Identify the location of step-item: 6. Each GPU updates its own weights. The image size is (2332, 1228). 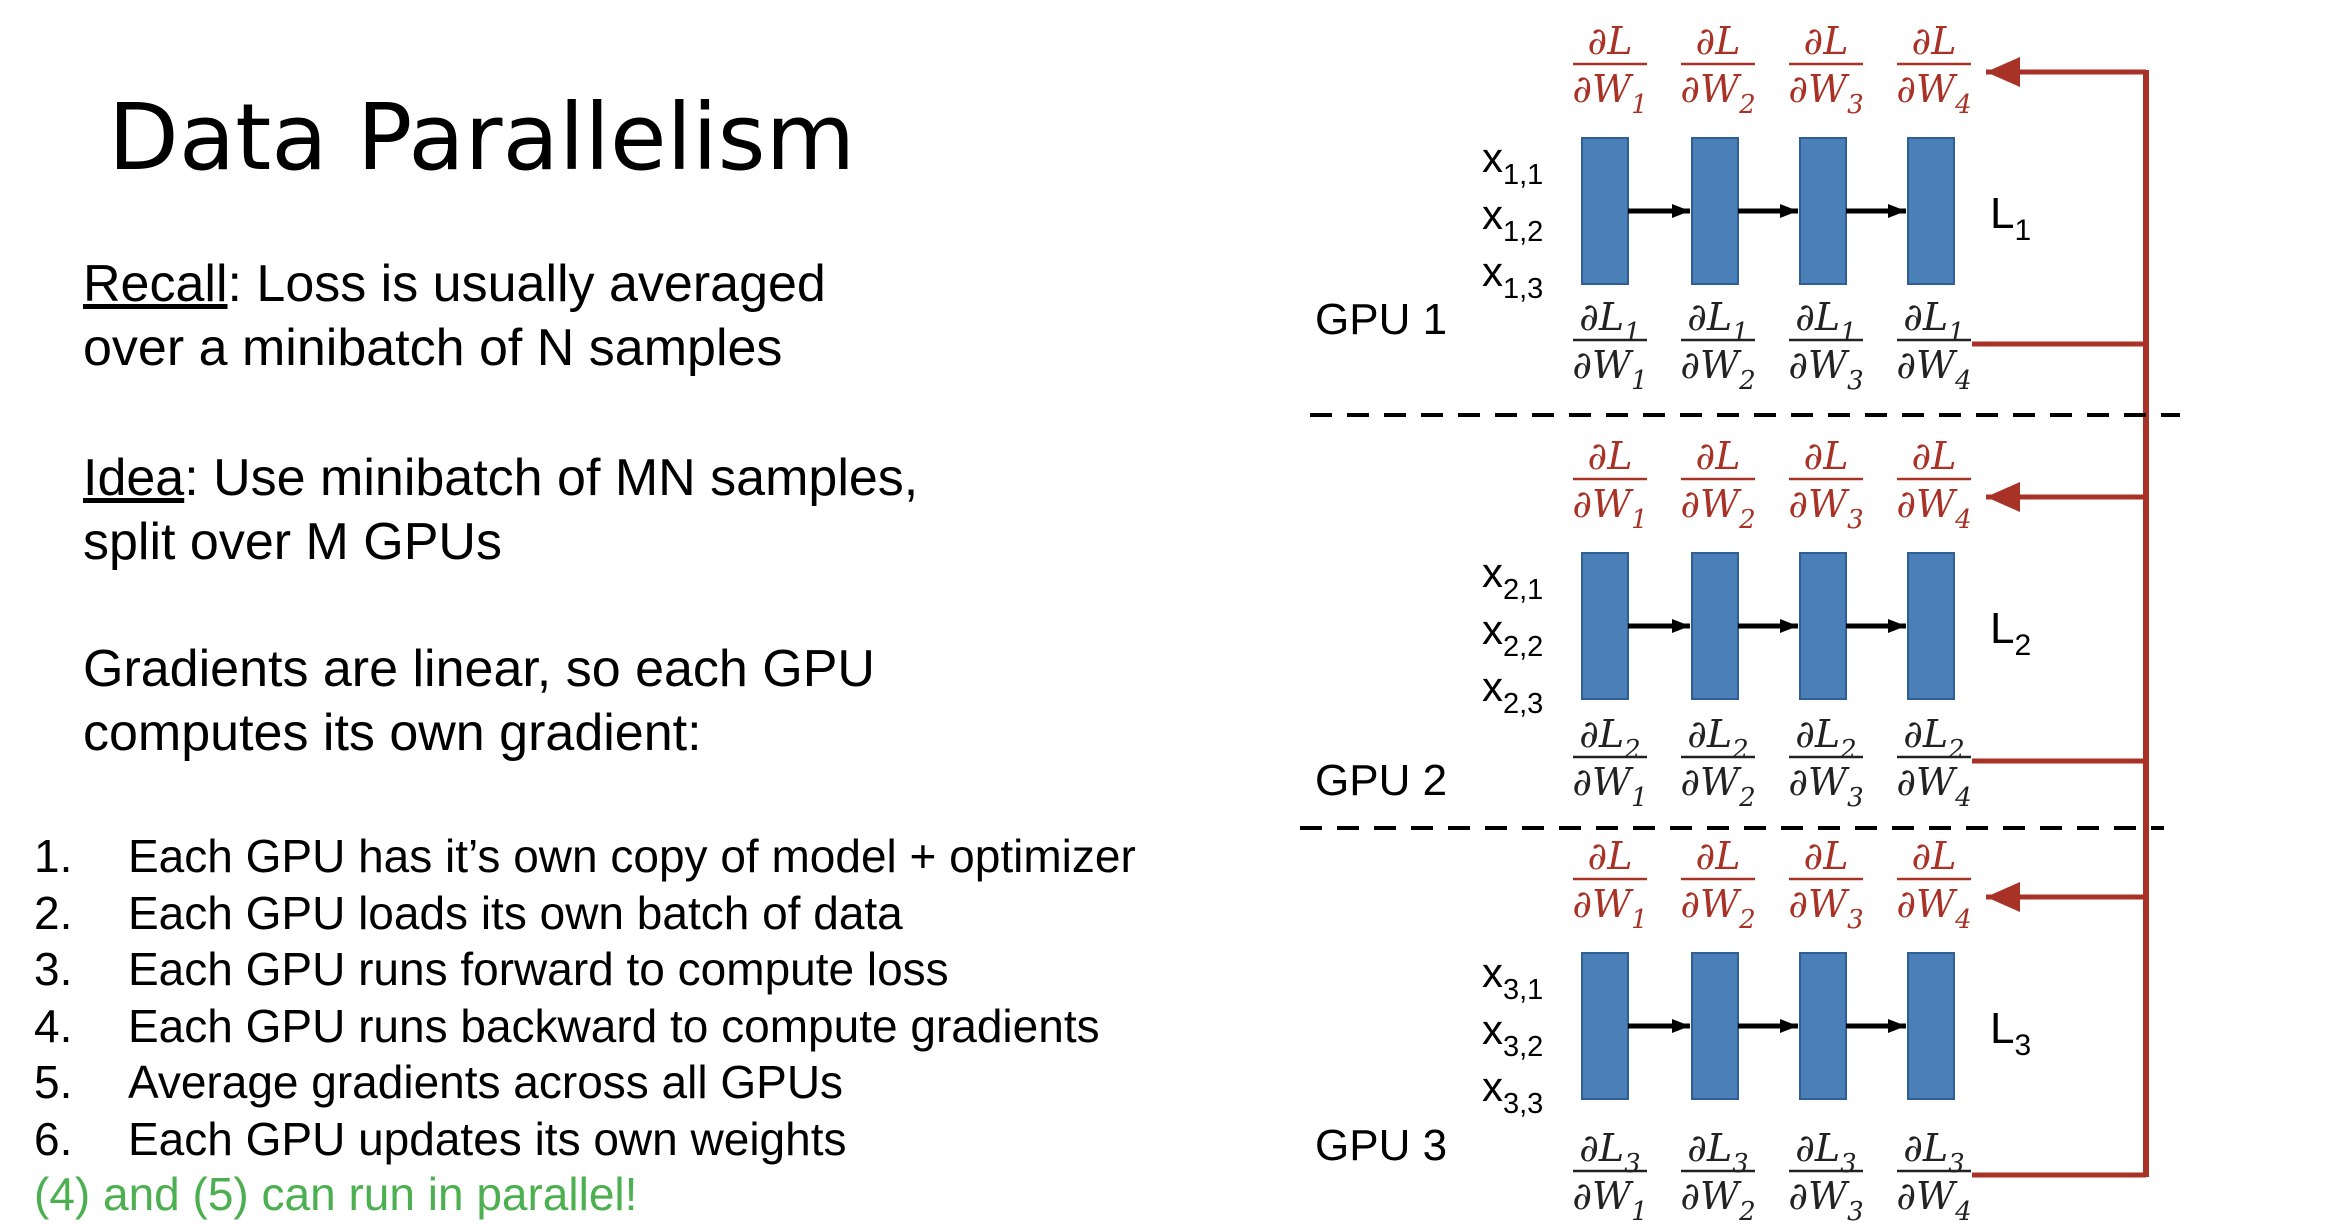
(585, 1139).